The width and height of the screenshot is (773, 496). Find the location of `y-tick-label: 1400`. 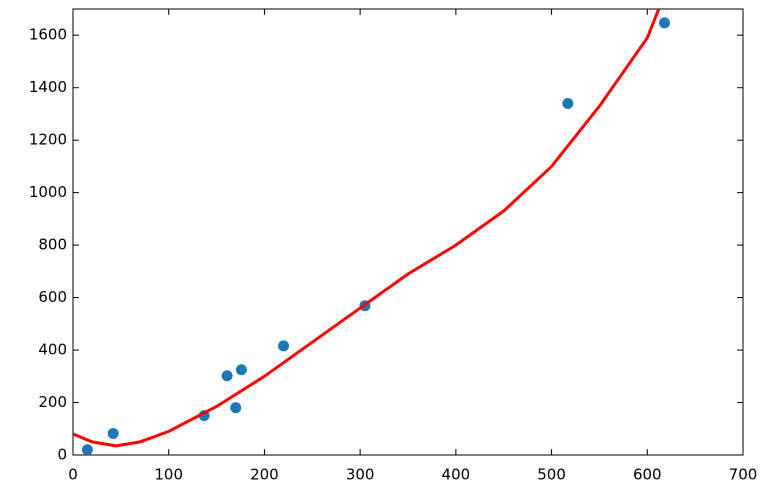

y-tick-label: 1400 is located at coordinates (48, 87).